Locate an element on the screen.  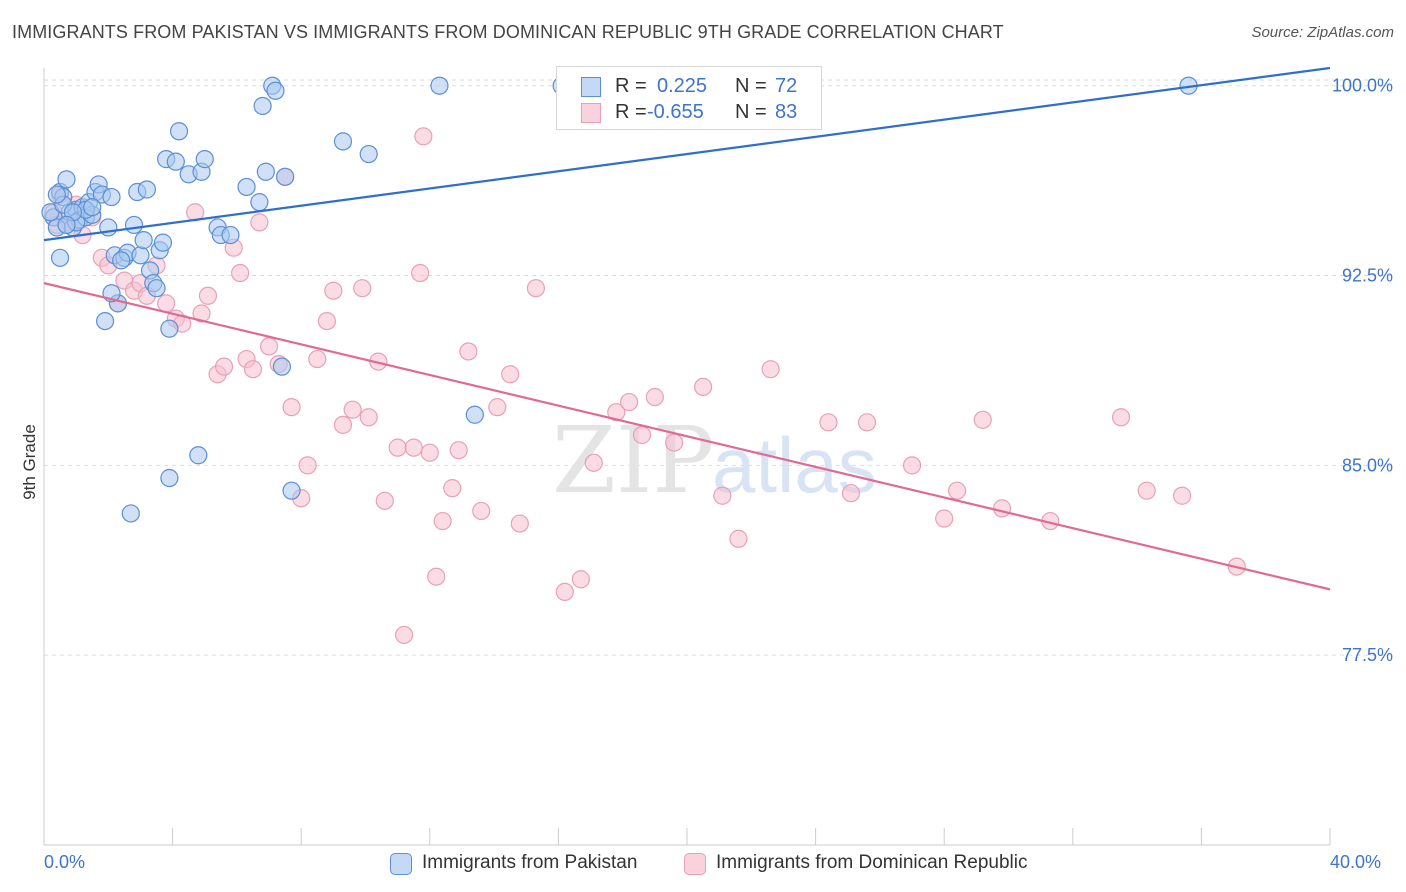
y-tick-label: 92.5% is located at coordinates (1367, 276).